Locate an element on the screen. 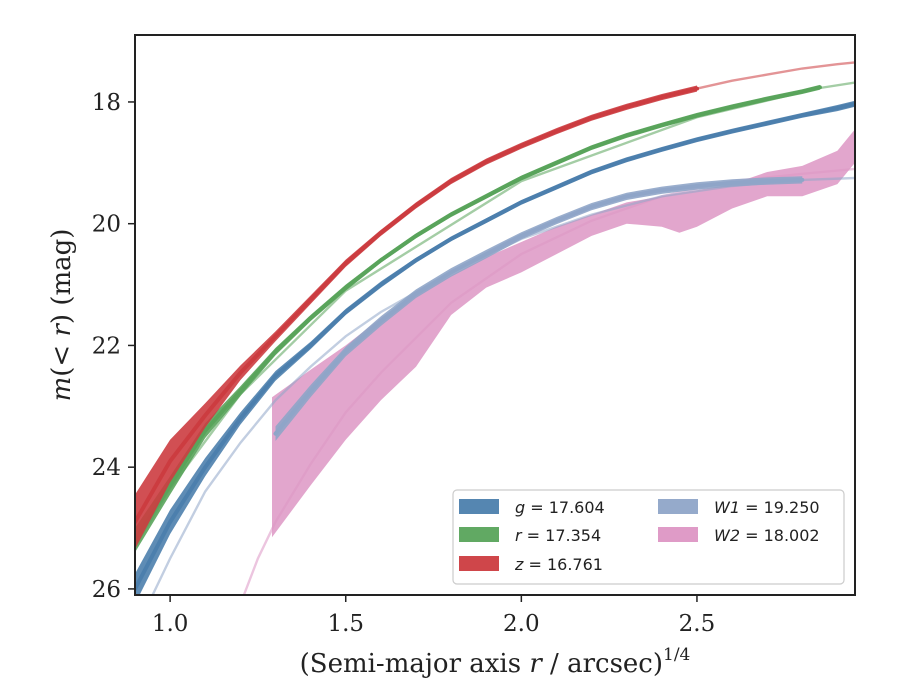 Image resolution: width=900 pixels, height=700 pixels. x-tick-label: 2.5 is located at coordinates (697, 624).